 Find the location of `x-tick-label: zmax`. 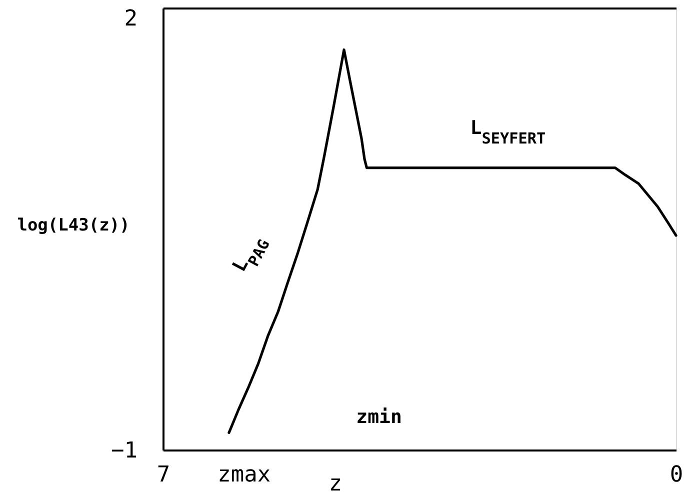

x-tick-label: zmax is located at coordinates (244, 475).